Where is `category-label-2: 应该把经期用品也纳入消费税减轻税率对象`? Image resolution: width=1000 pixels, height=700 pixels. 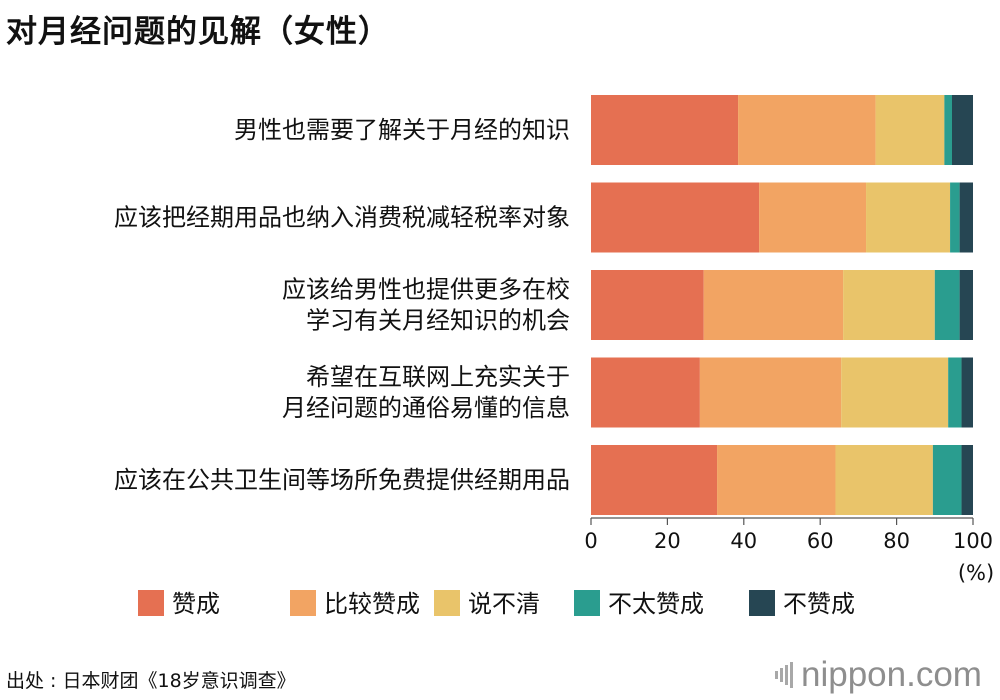
category-label-2: 应该把经期用品也纳入消费税减轻税率对象 is located at coordinates (342, 218).